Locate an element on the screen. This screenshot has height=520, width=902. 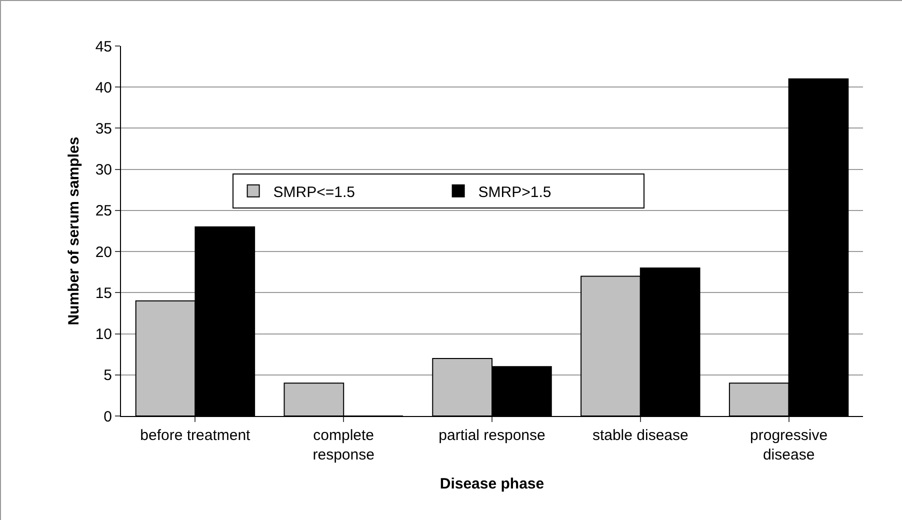
y-tick-label: 45 is located at coordinates (103, 47).